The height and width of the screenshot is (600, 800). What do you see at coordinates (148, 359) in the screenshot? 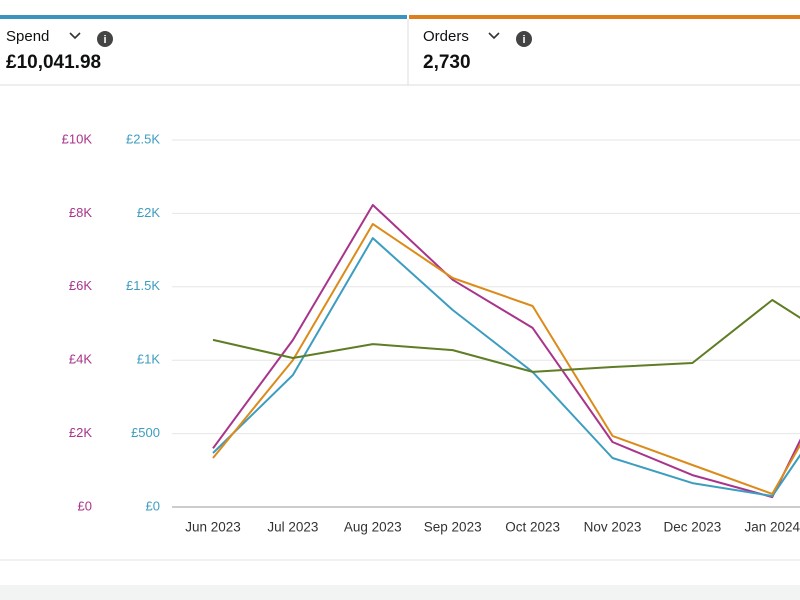
I see `y2-tick-label: £1K` at bounding box center [148, 359].